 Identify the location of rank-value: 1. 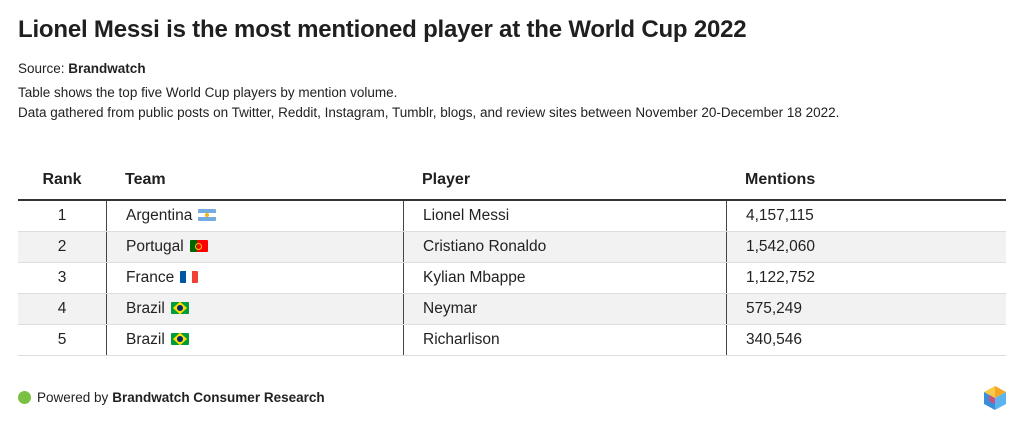
(62, 215).